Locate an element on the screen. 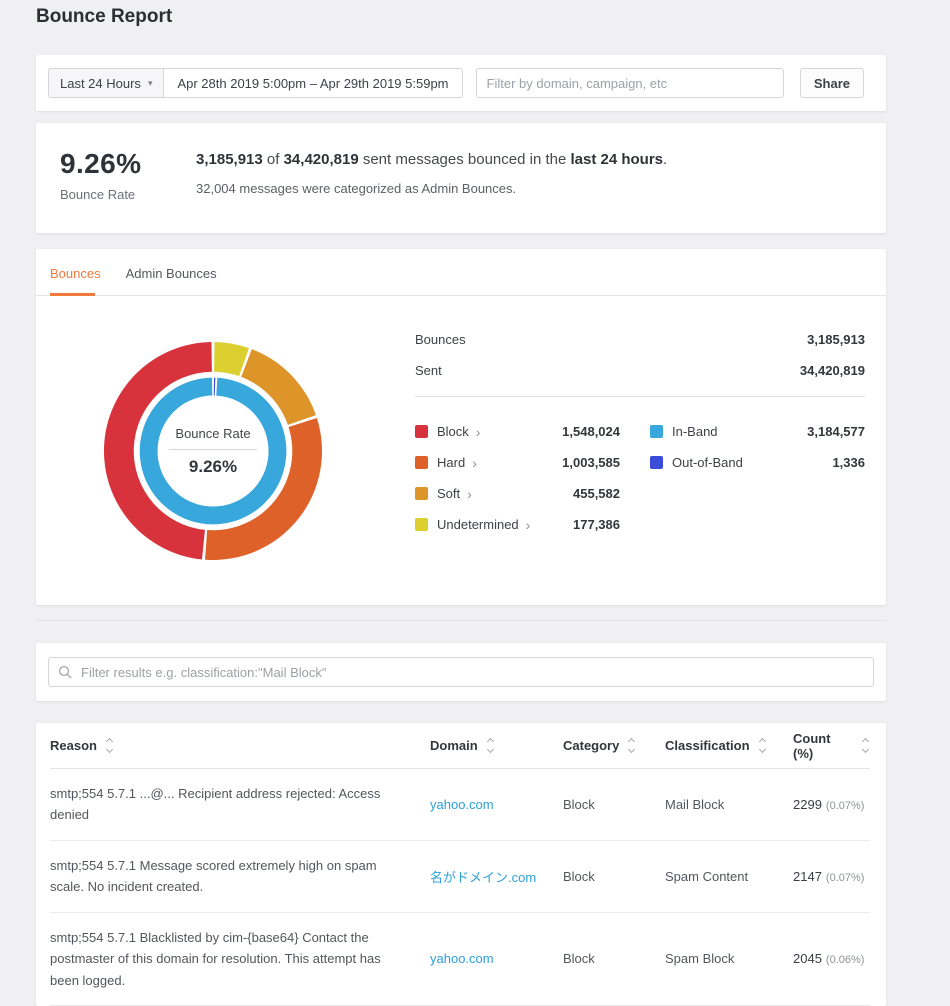 This screenshot has width=950, height=1006. donut-segment-hard is located at coordinates (264, 489).